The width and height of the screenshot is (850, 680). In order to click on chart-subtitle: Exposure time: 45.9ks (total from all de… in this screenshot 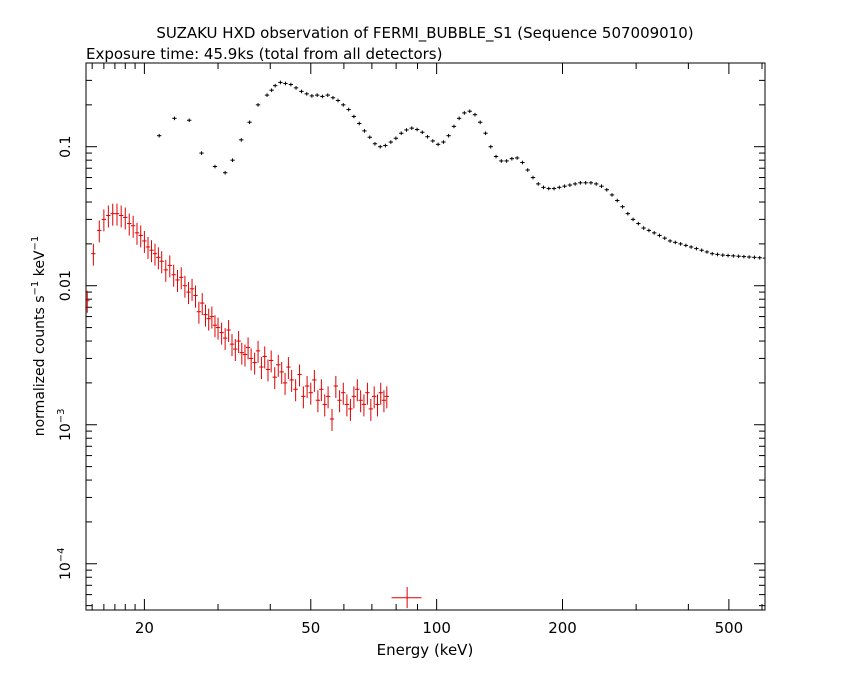, I will do `click(264, 54)`.